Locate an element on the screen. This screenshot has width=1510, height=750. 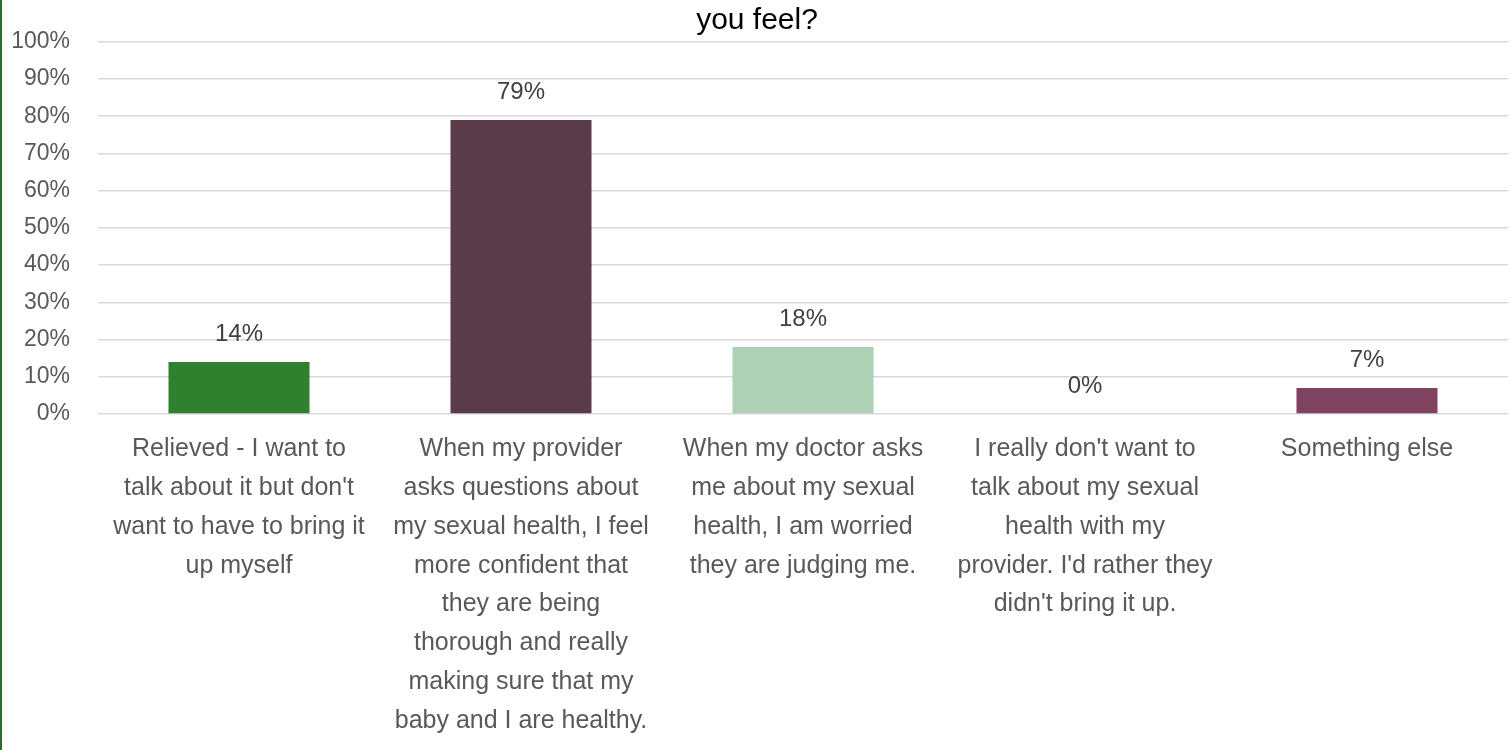
y-tick-label: 70% is located at coordinates (46, 151).